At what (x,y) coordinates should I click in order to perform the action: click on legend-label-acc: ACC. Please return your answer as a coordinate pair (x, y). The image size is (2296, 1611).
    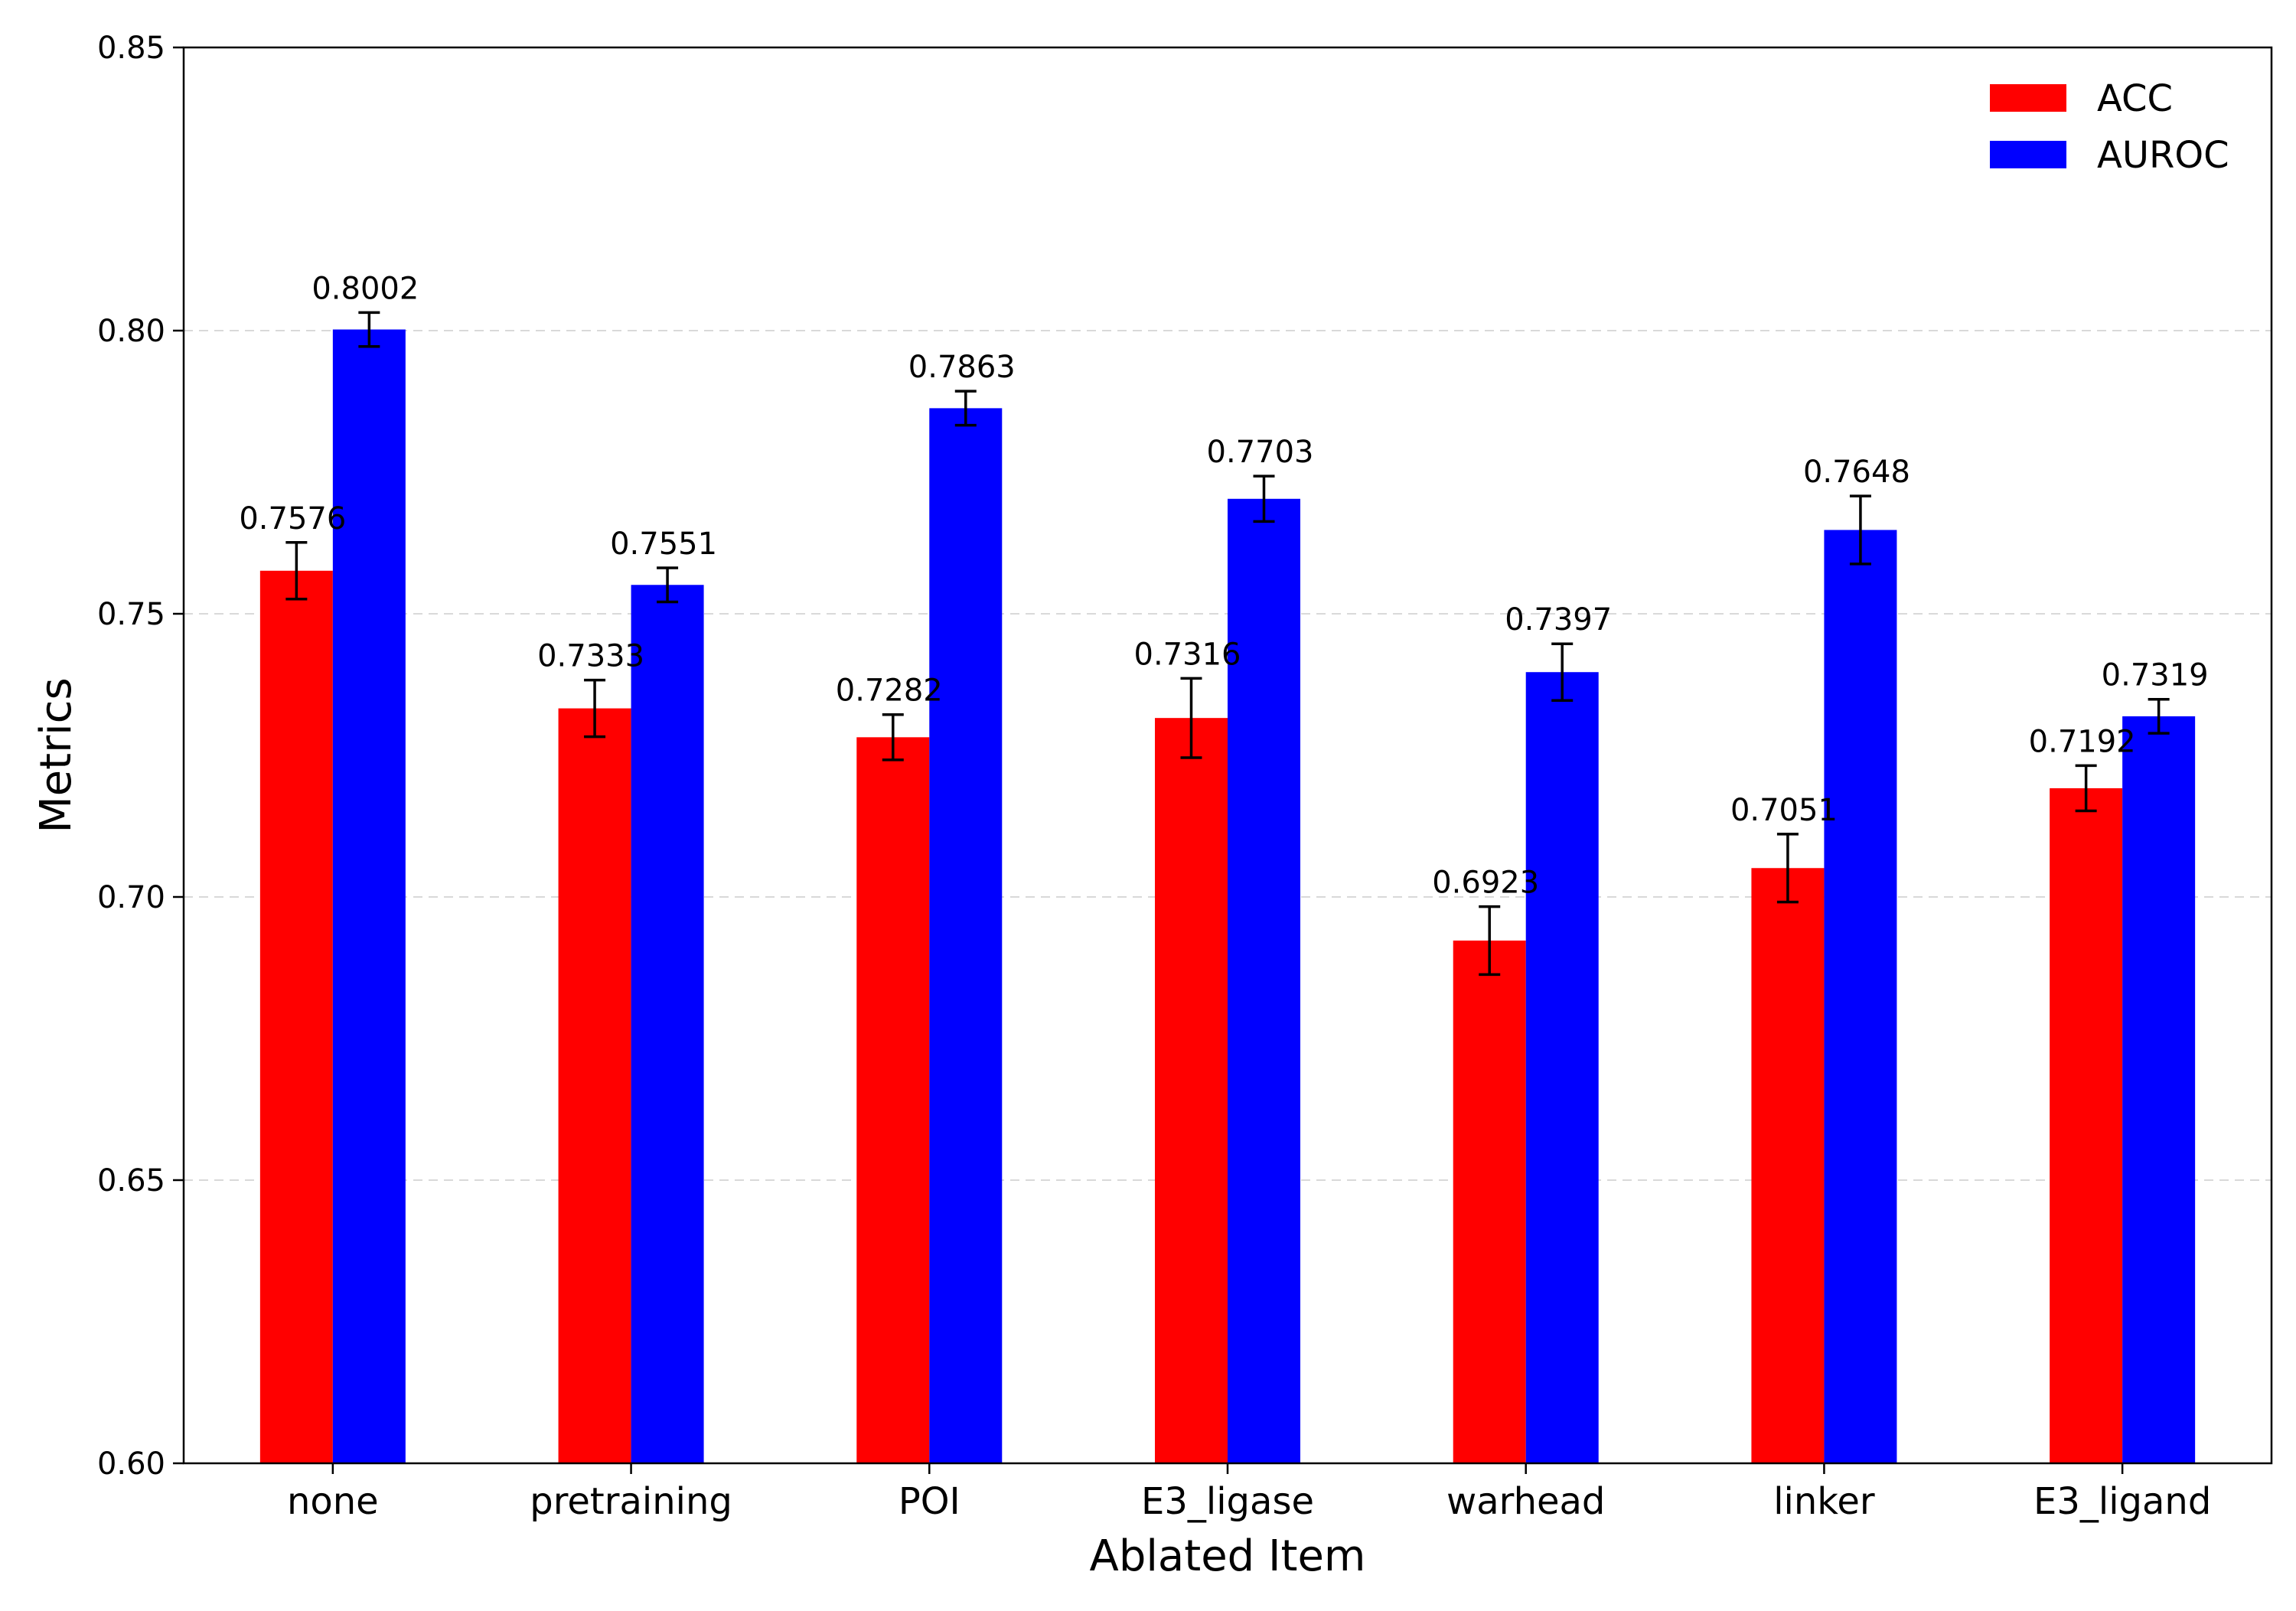
    Looking at the image, I should click on (2135, 98).